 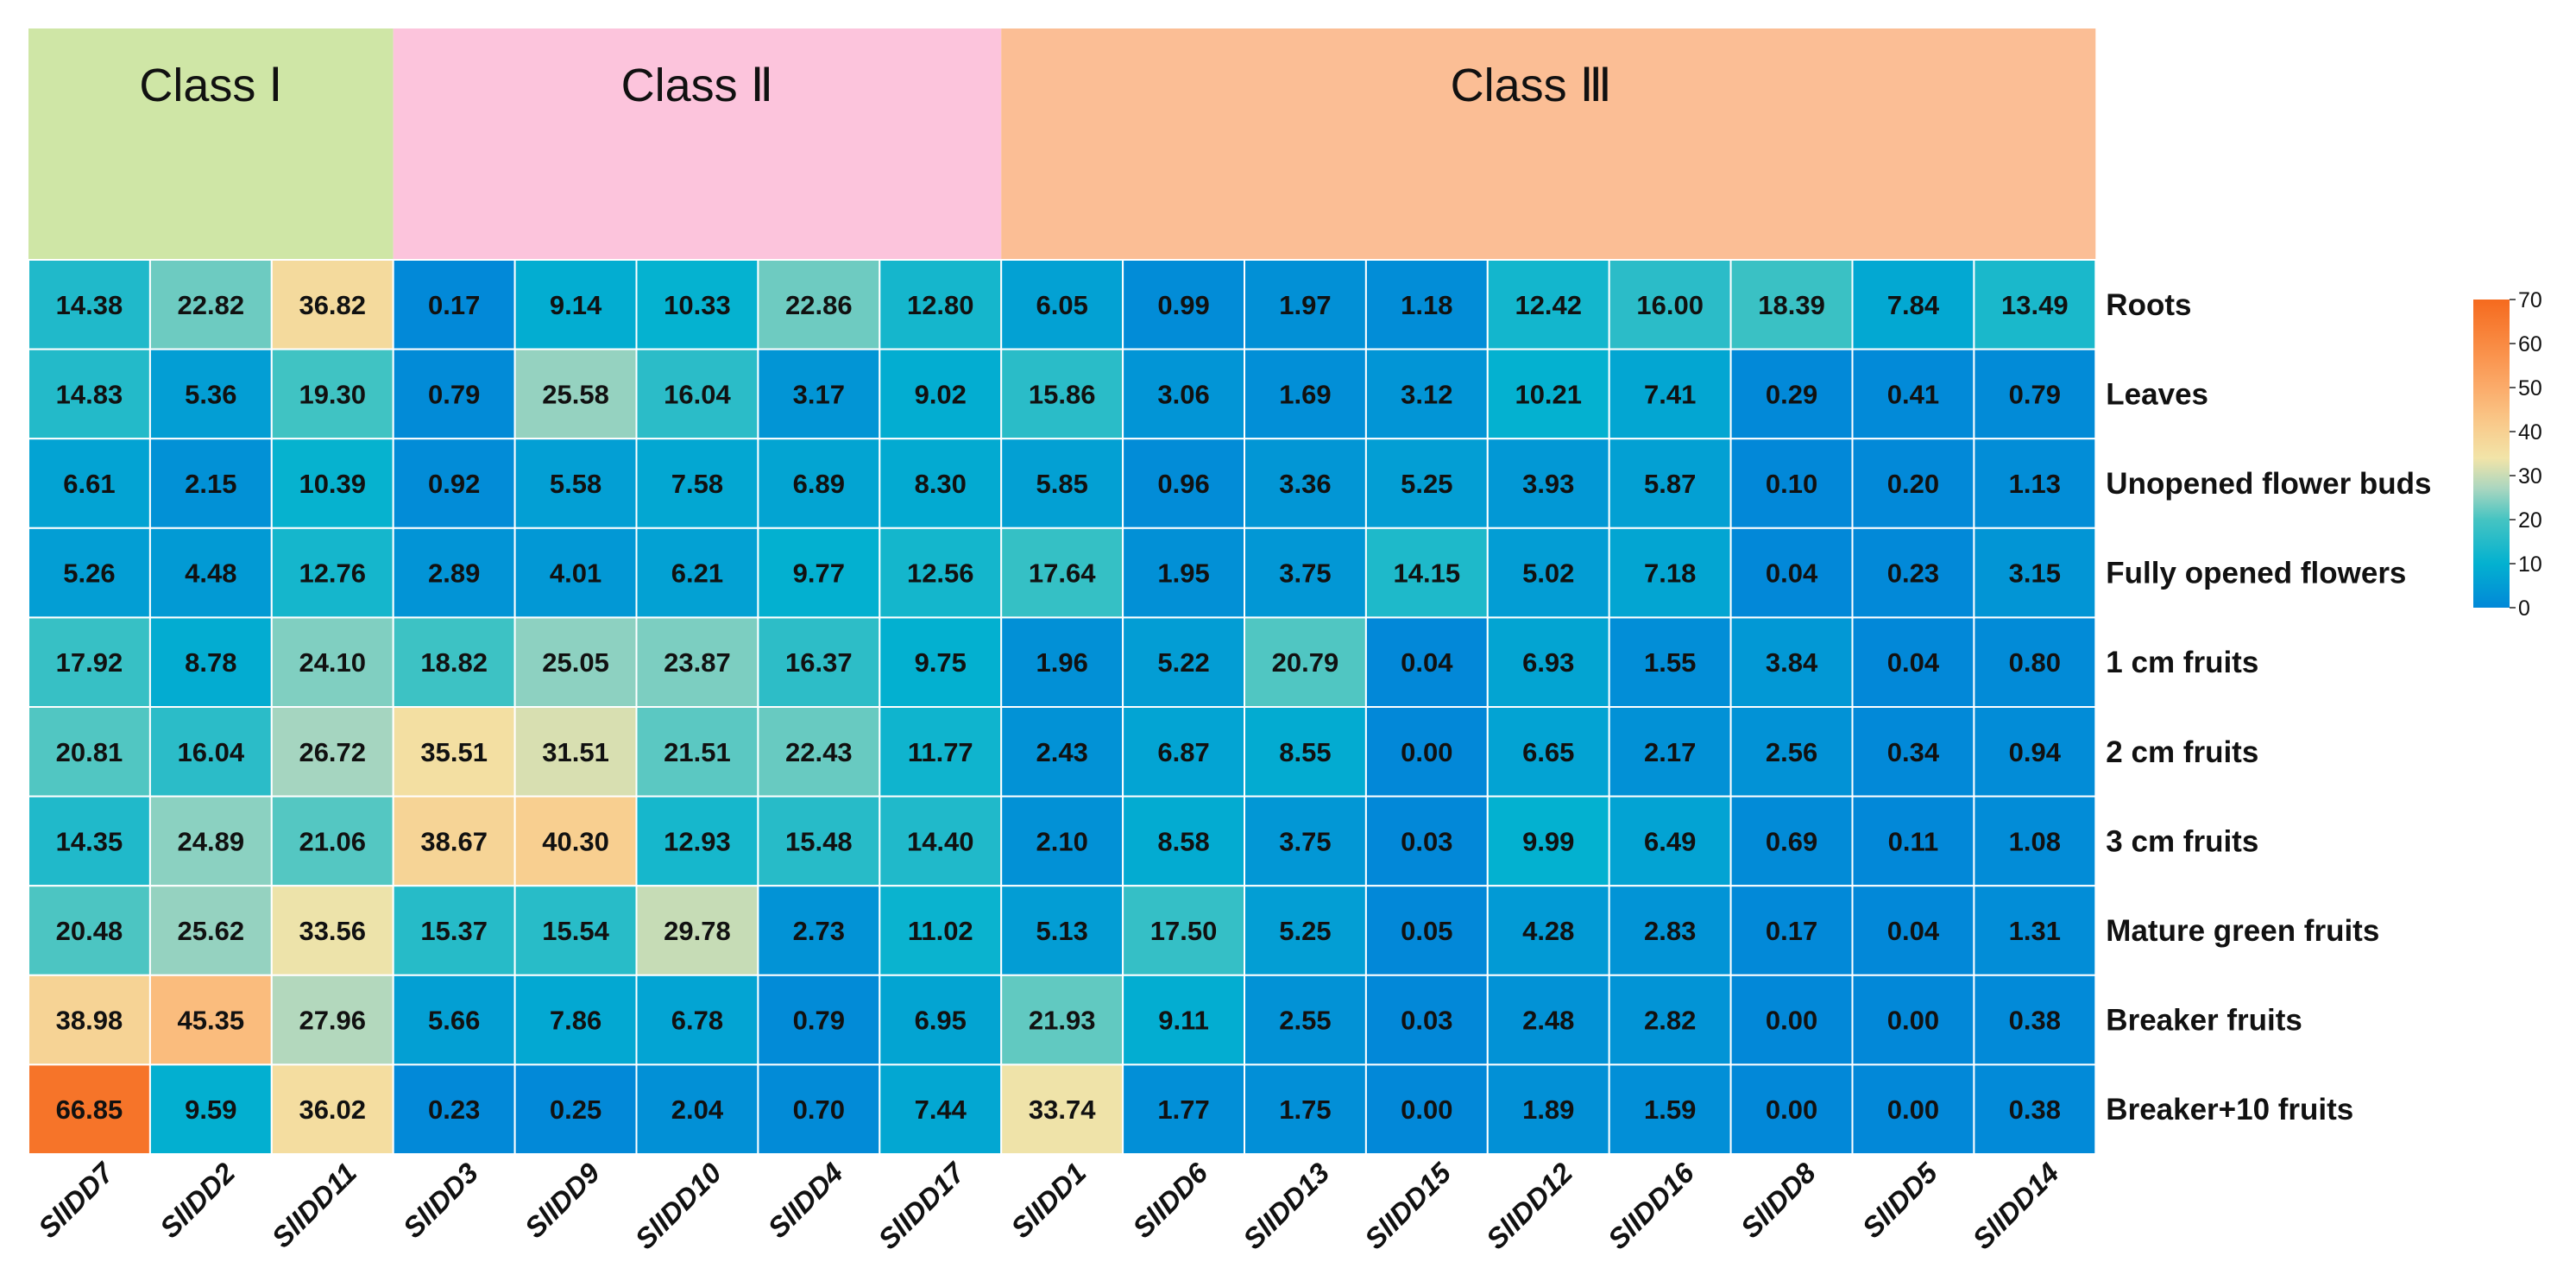 I want to click on cell-value: 20.48, so click(x=89, y=931).